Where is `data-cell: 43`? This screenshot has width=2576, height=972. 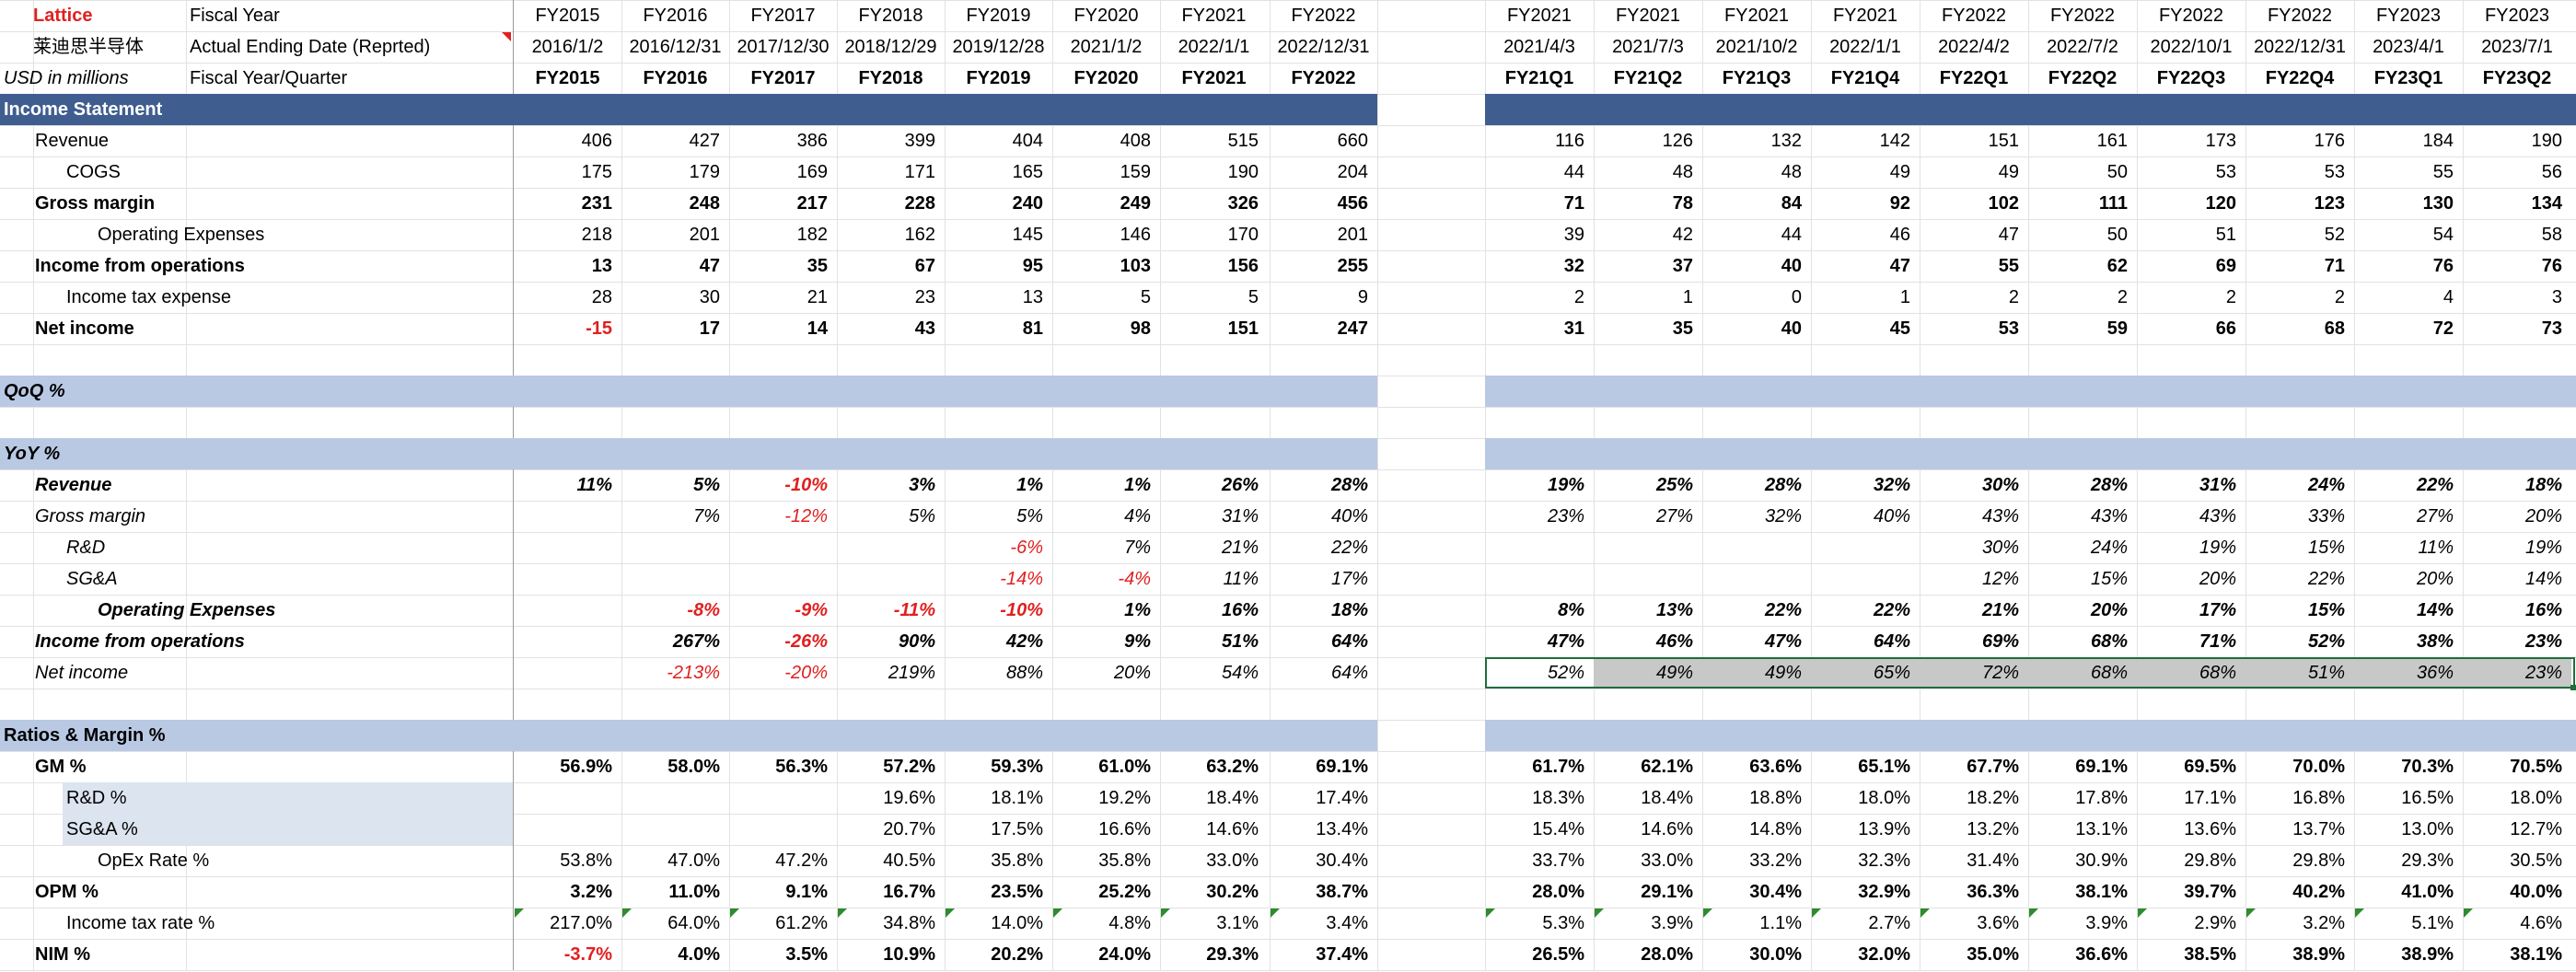 data-cell: 43 is located at coordinates (924, 328).